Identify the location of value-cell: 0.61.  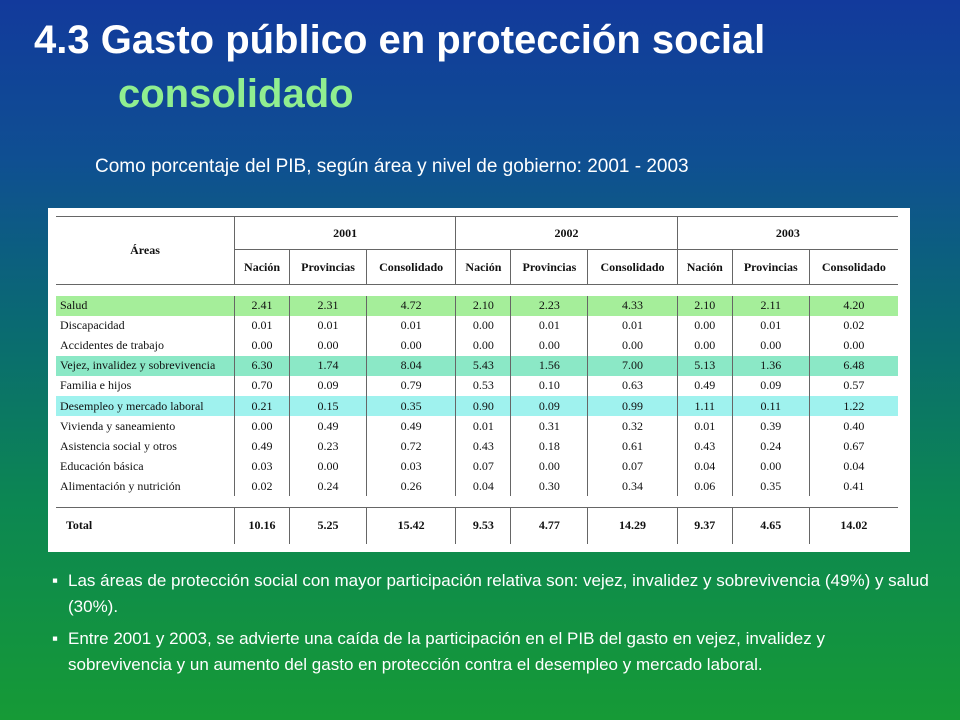
(632, 446).